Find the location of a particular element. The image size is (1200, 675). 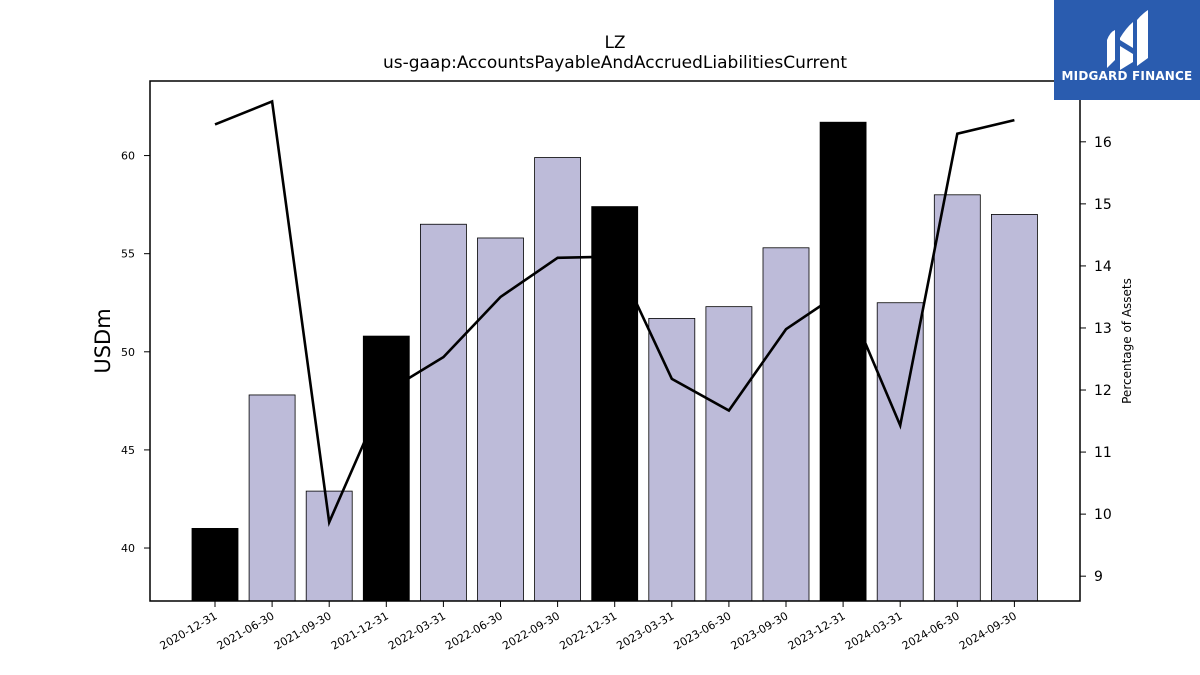

y-tick-label-60: 60 is located at coordinates (128, 156).